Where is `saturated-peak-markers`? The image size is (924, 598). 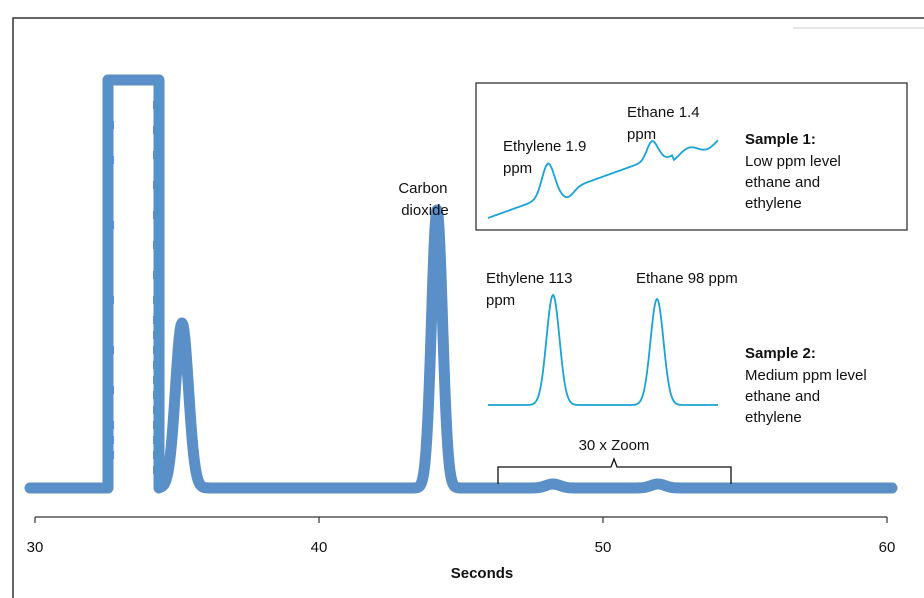 saturated-peak-markers is located at coordinates (133, 284).